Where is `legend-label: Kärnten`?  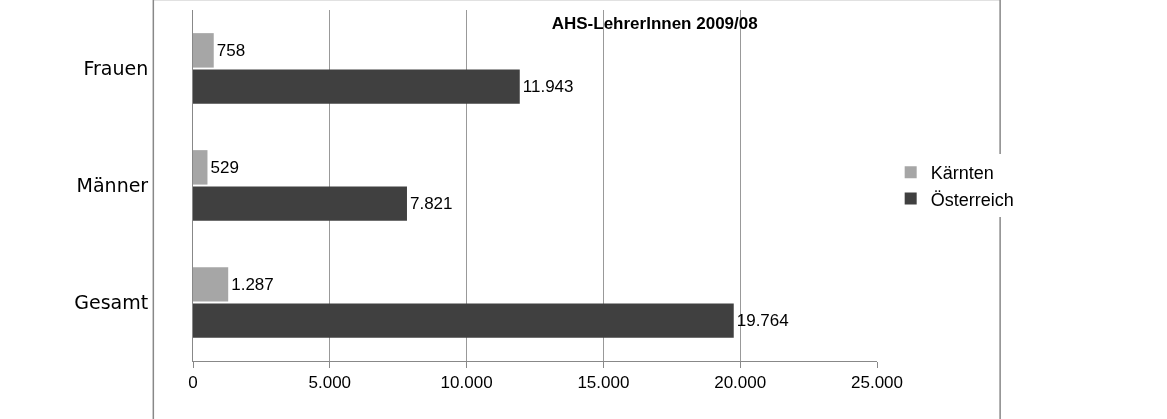
legend-label: Kärnten is located at coordinates (962, 173).